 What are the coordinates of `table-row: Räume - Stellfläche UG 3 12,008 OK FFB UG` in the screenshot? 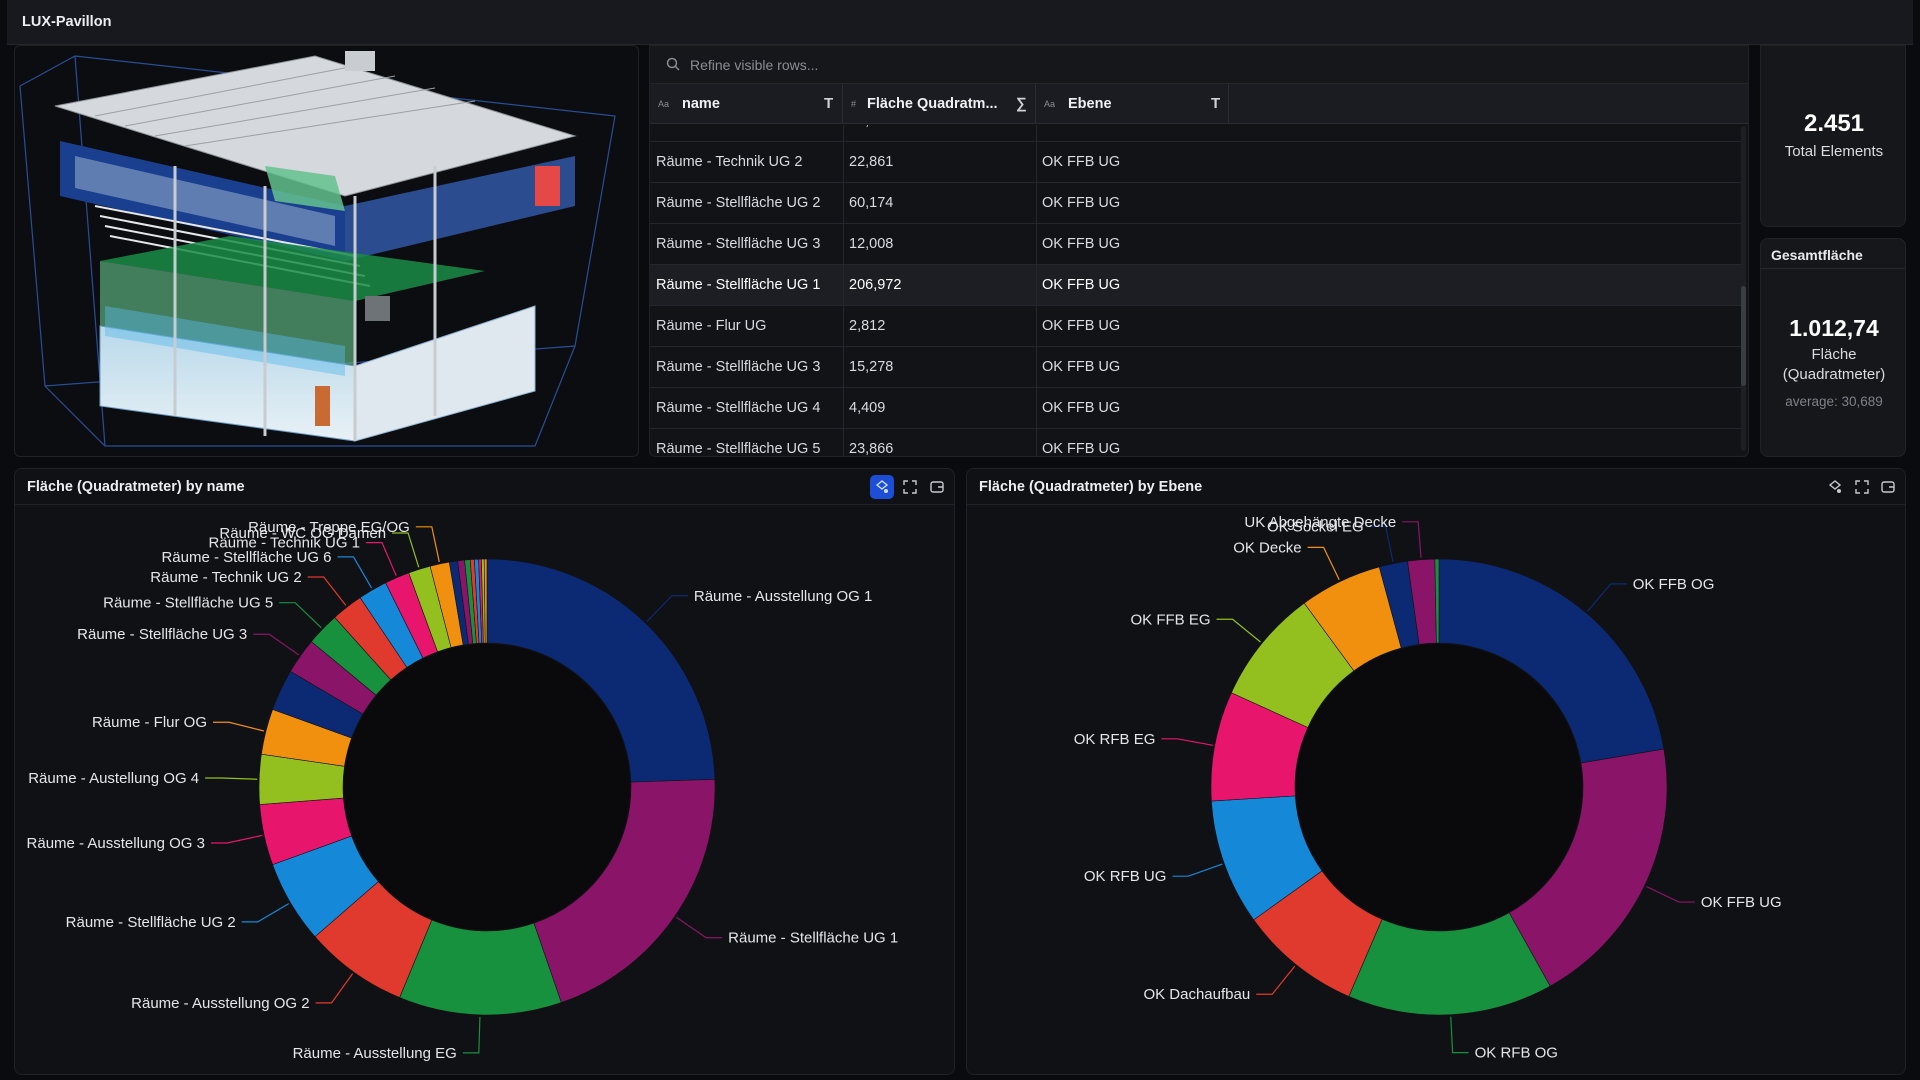 It's located at (1198, 244).